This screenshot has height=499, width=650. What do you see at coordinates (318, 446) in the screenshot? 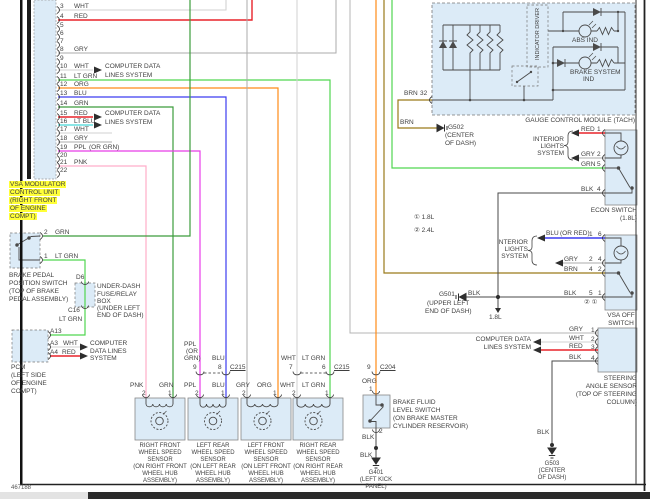
I see `sensor-caption: RIGHT REAR` at bounding box center [318, 446].